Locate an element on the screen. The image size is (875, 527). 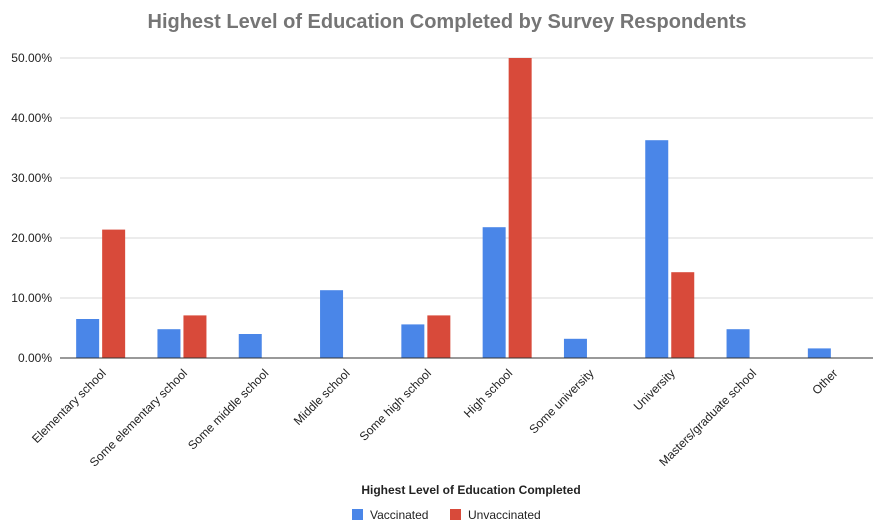
y-tick-label: 10.00% is located at coordinates (31, 298).